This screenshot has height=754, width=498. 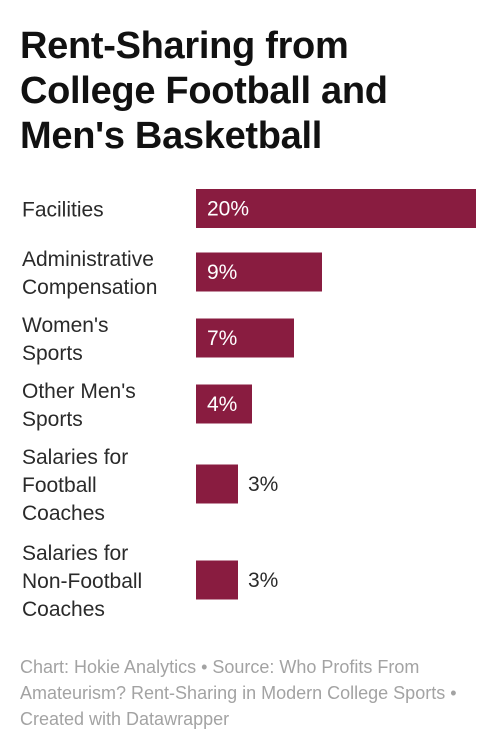 I want to click on category-label: Facilities, so click(x=63, y=209).